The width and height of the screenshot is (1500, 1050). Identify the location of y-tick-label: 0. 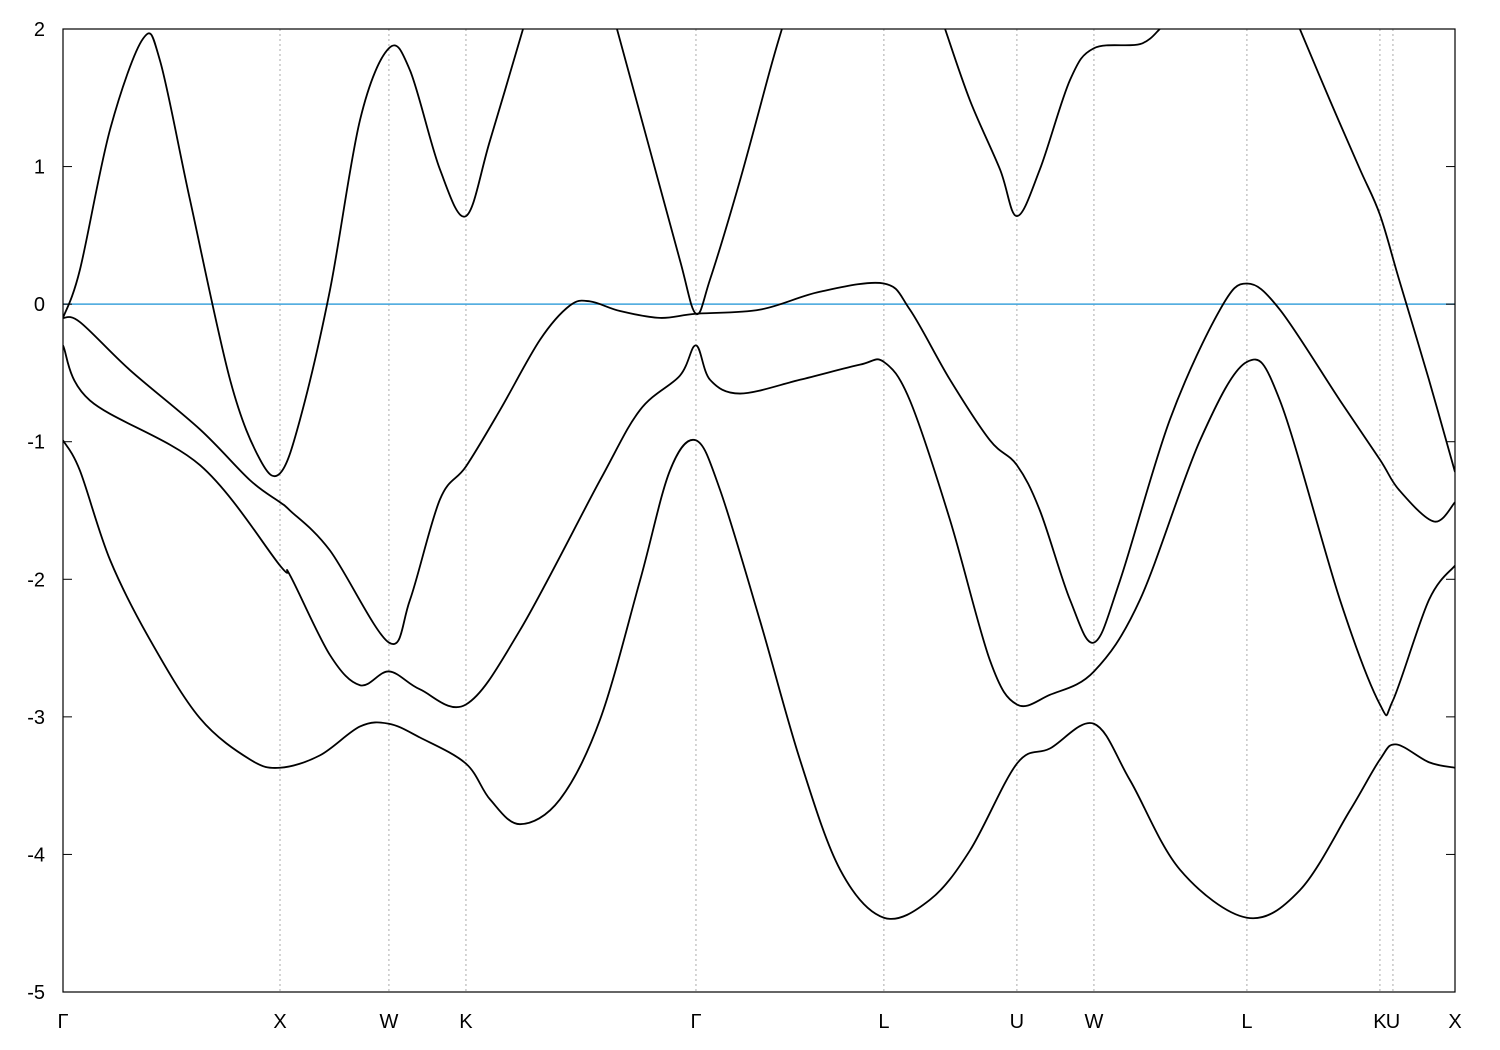
(39, 305).